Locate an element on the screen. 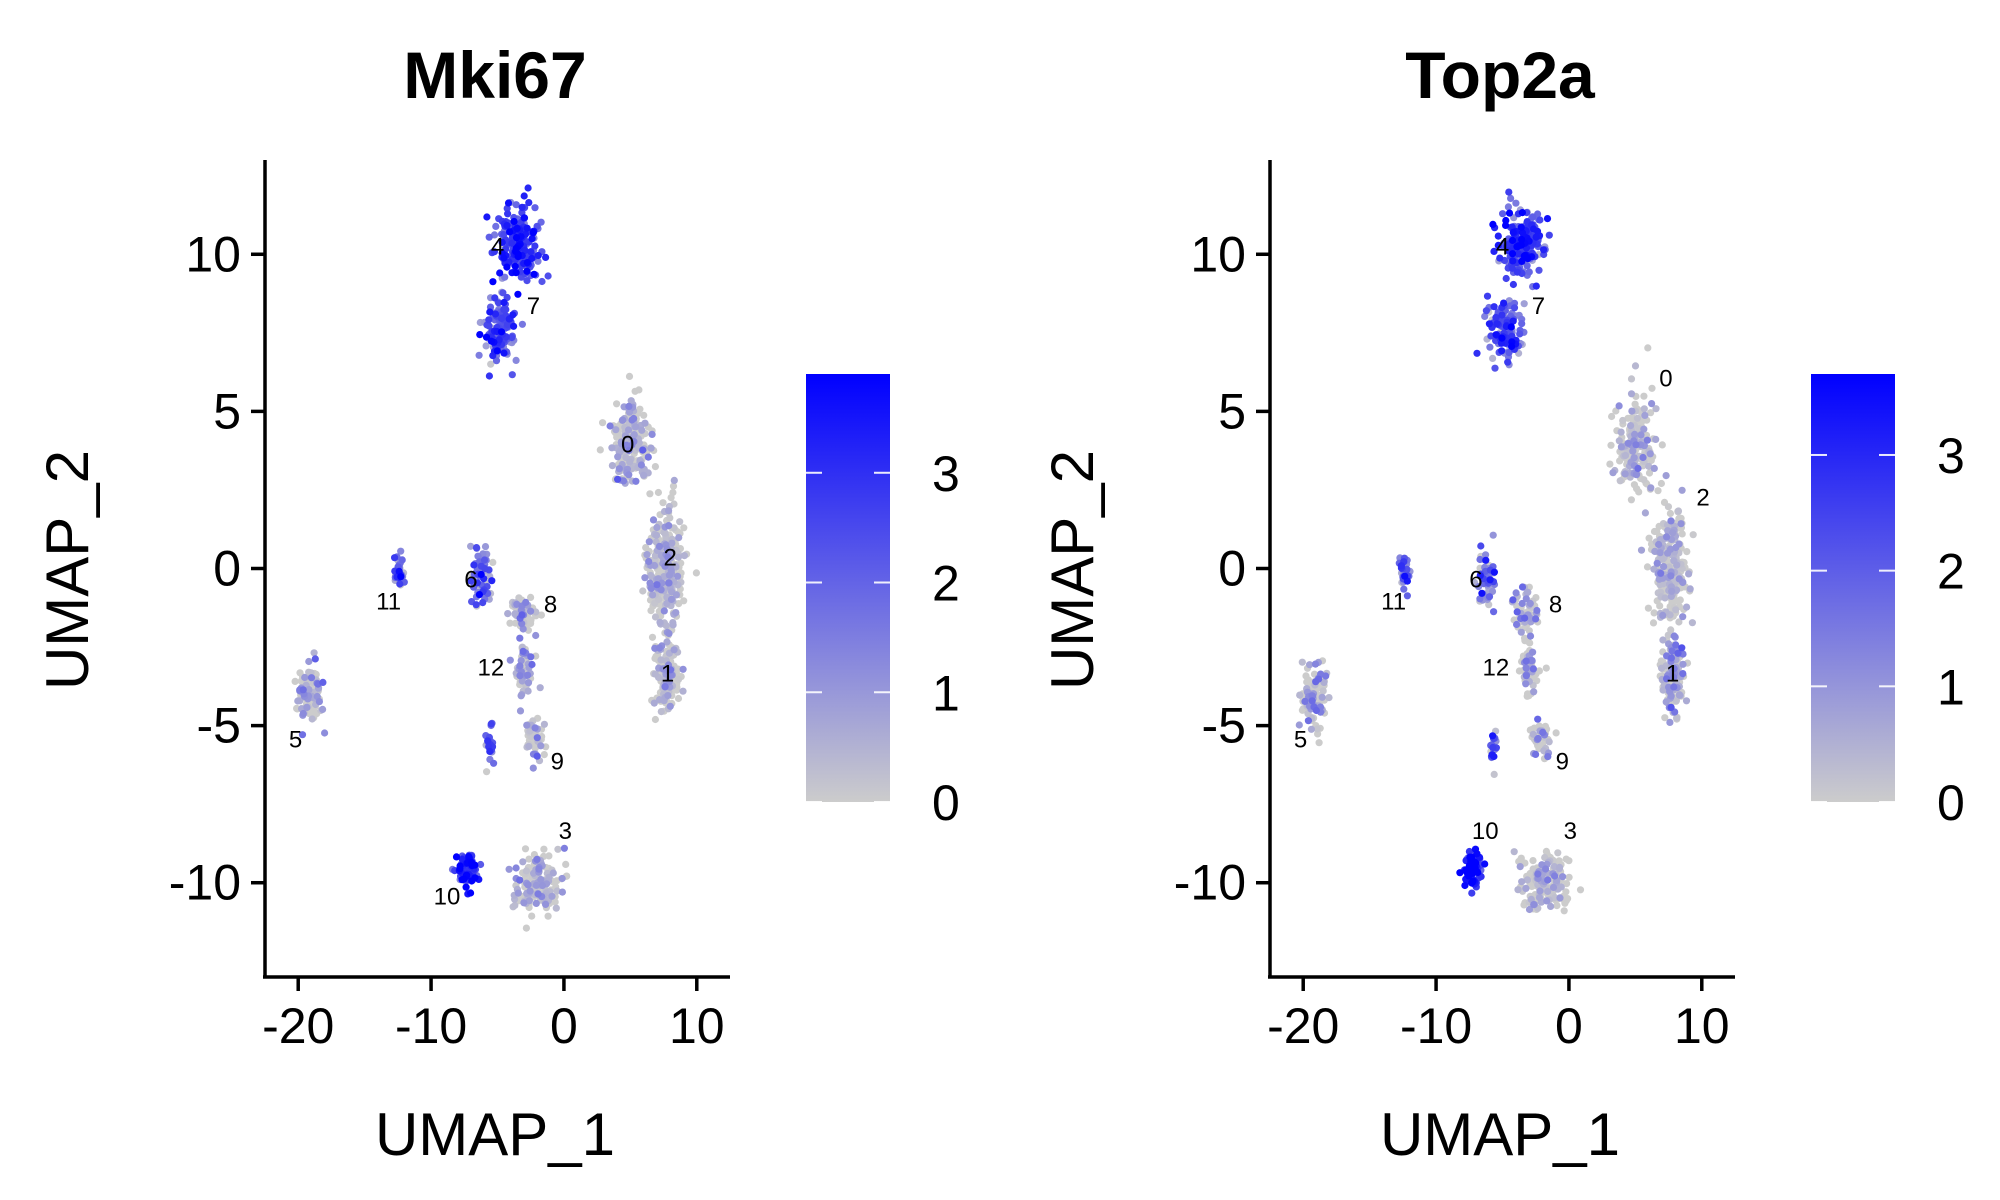 The image size is (2000, 1200). colorbar-tick-label: 0 is located at coordinates (1951, 803).